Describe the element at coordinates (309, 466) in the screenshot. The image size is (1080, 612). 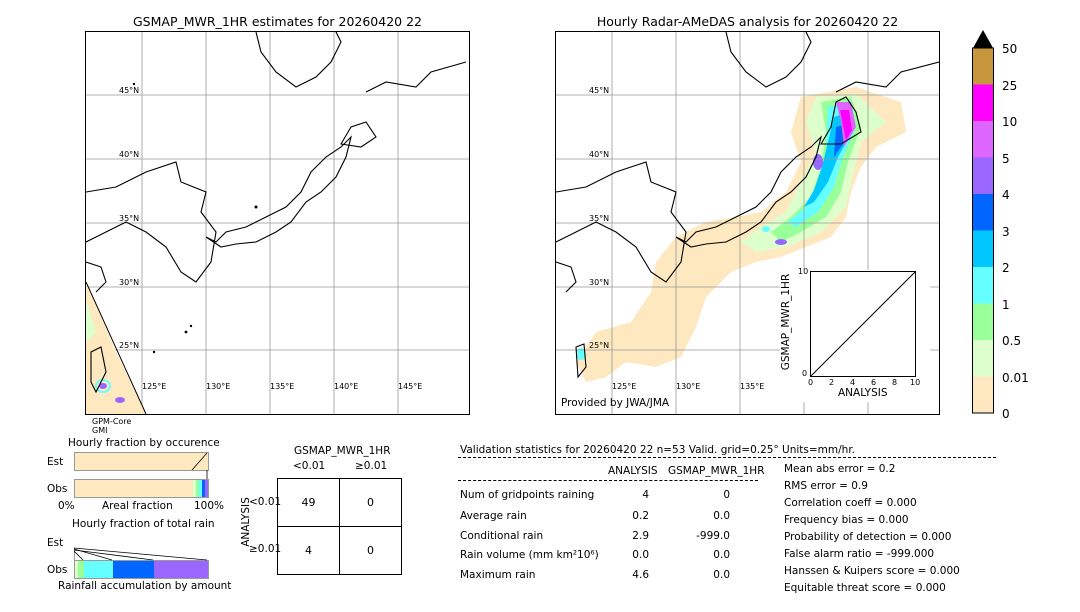
I see `contingency-col-lt: <0.01` at that location.